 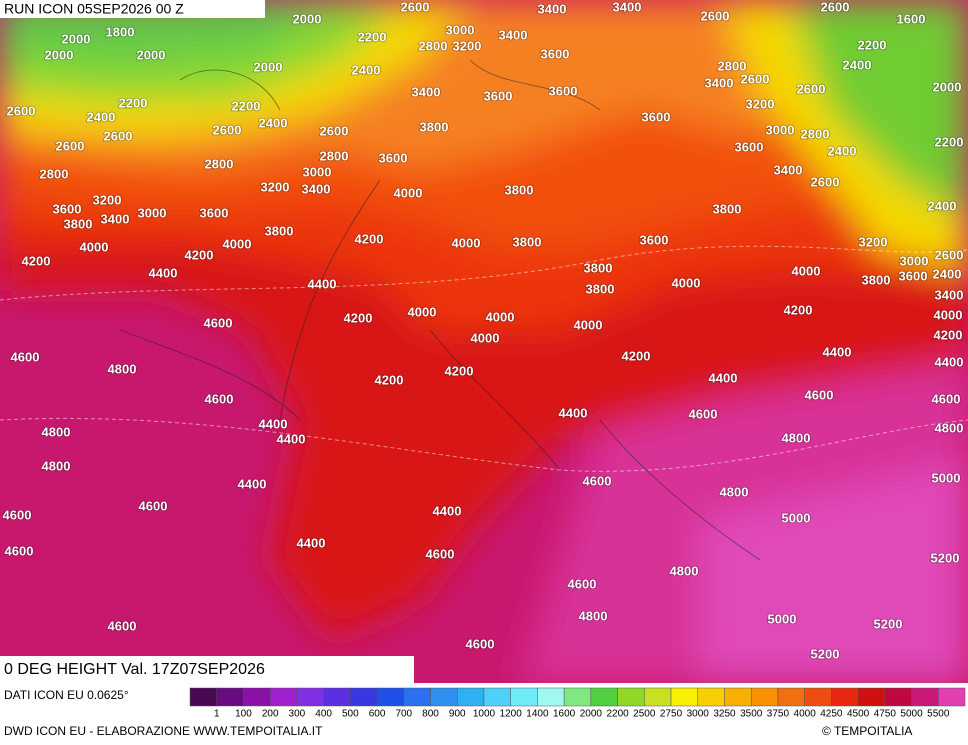 What do you see at coordinates (911, 18) in the screenshot?
I see `contour-label: 1600` at bounding box center [911, 18].